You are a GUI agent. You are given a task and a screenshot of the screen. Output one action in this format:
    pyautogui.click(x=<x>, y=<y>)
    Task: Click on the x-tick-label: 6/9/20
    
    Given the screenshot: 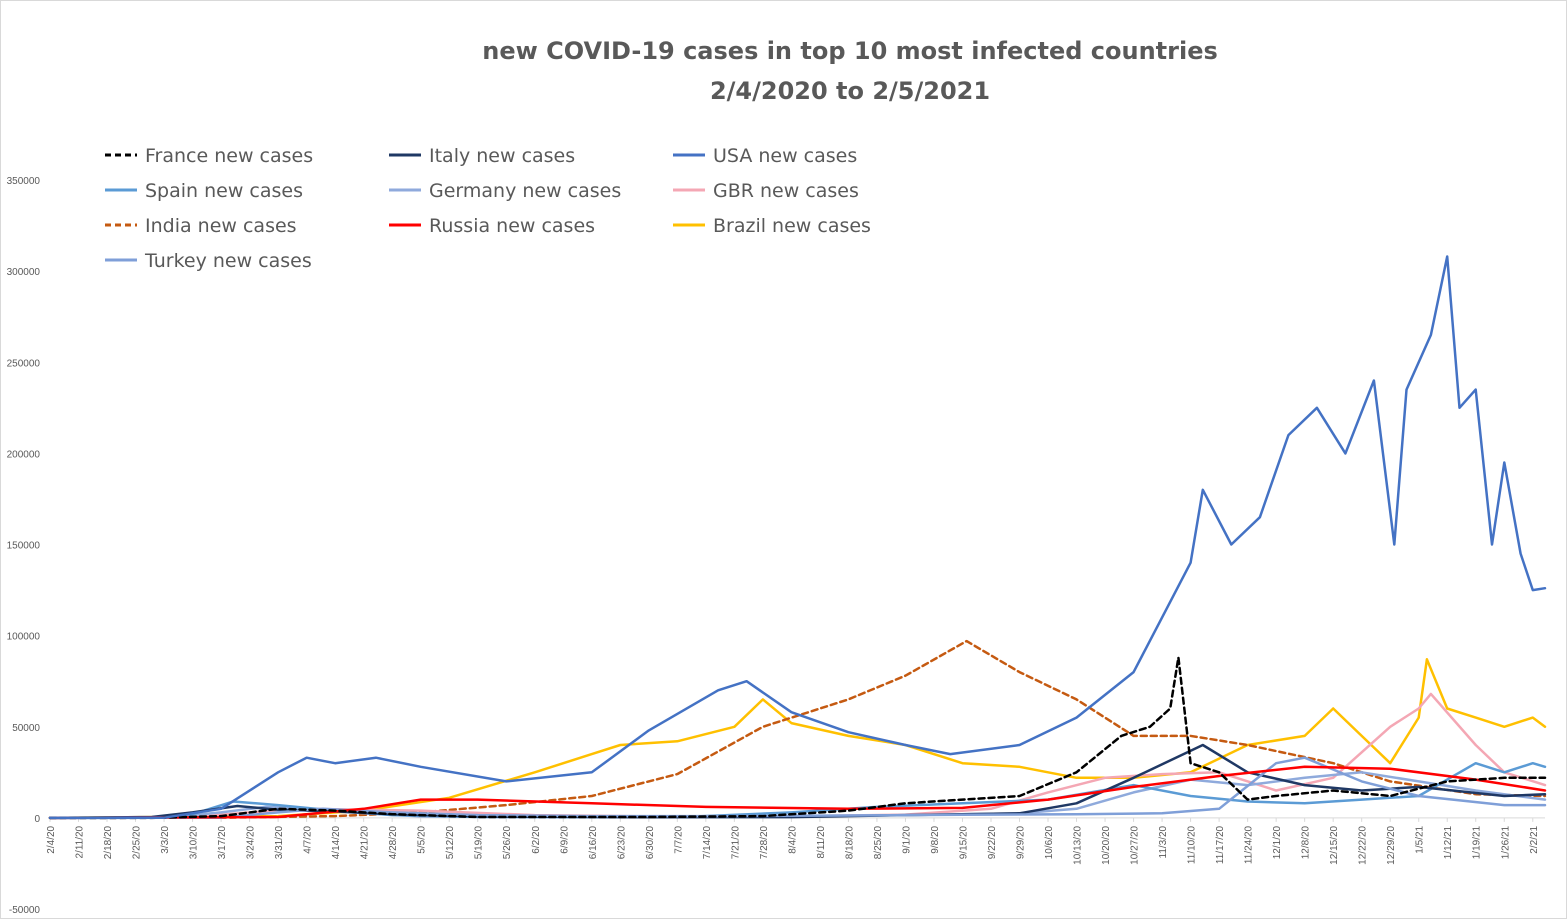 What is the action you would take?
    pyautogui.click(x=564, y=839)
    